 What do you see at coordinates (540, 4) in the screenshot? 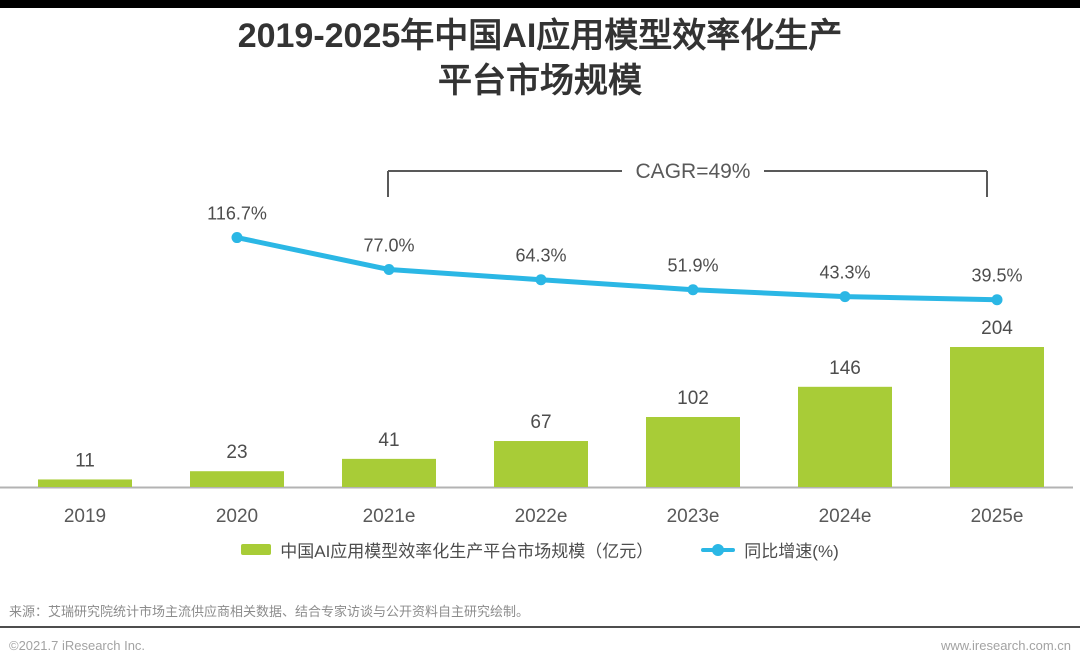
I see `top-border` at bounding box center [540, 4].